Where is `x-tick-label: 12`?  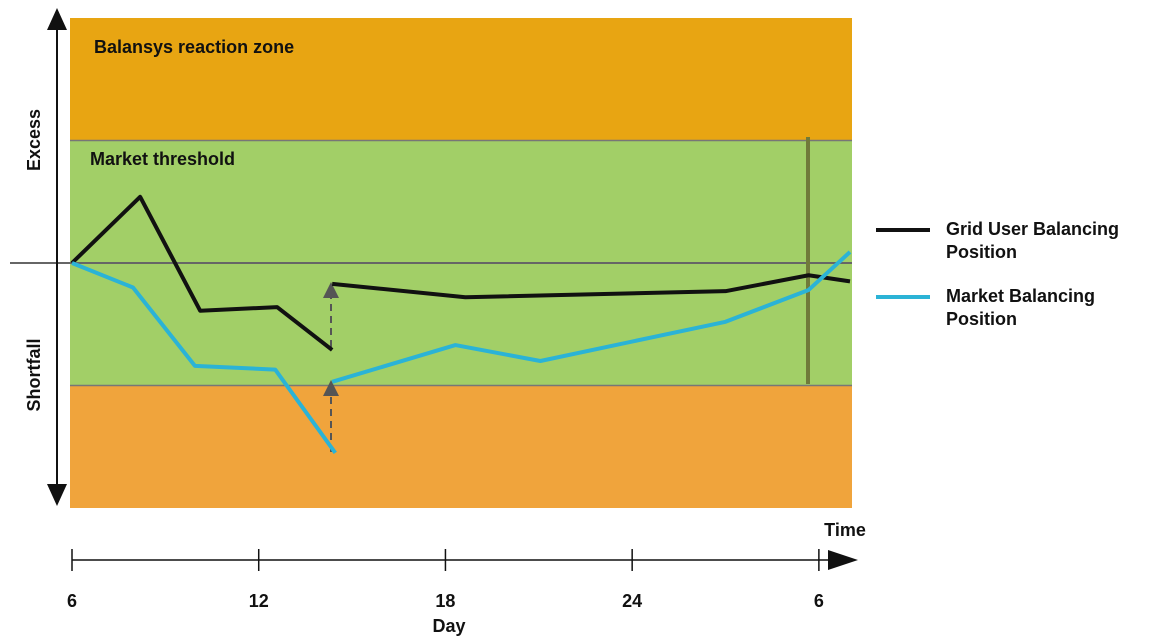 x-tick-label: 12 is located at coordinates (259, 601).